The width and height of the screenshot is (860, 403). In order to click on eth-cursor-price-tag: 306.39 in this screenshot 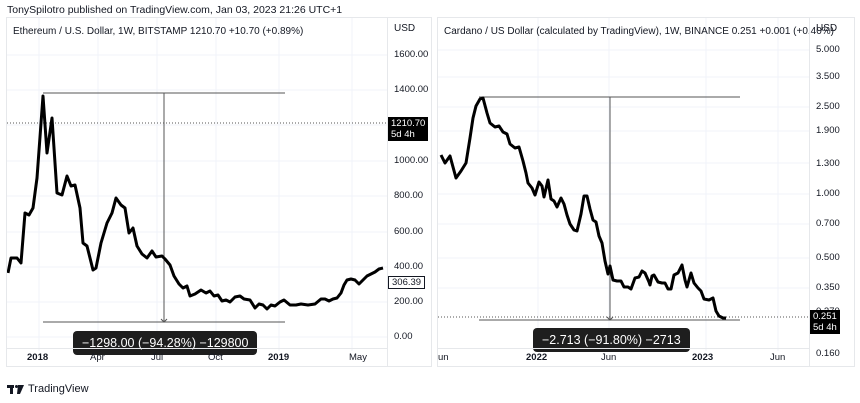, I will do `click(407, 282)`.